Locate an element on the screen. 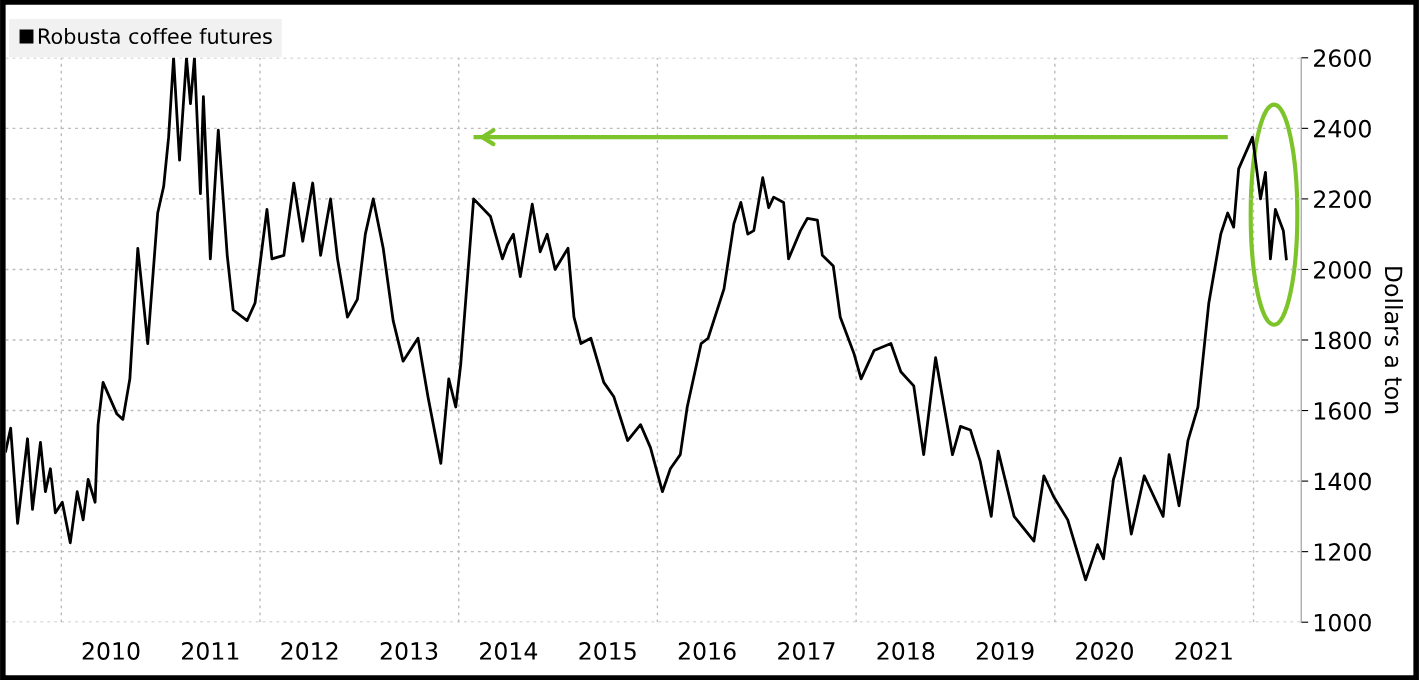 The width and height of the screenshot is (1419, 680). y-tick-label: 1800 is located at coordinates (1342, 340).